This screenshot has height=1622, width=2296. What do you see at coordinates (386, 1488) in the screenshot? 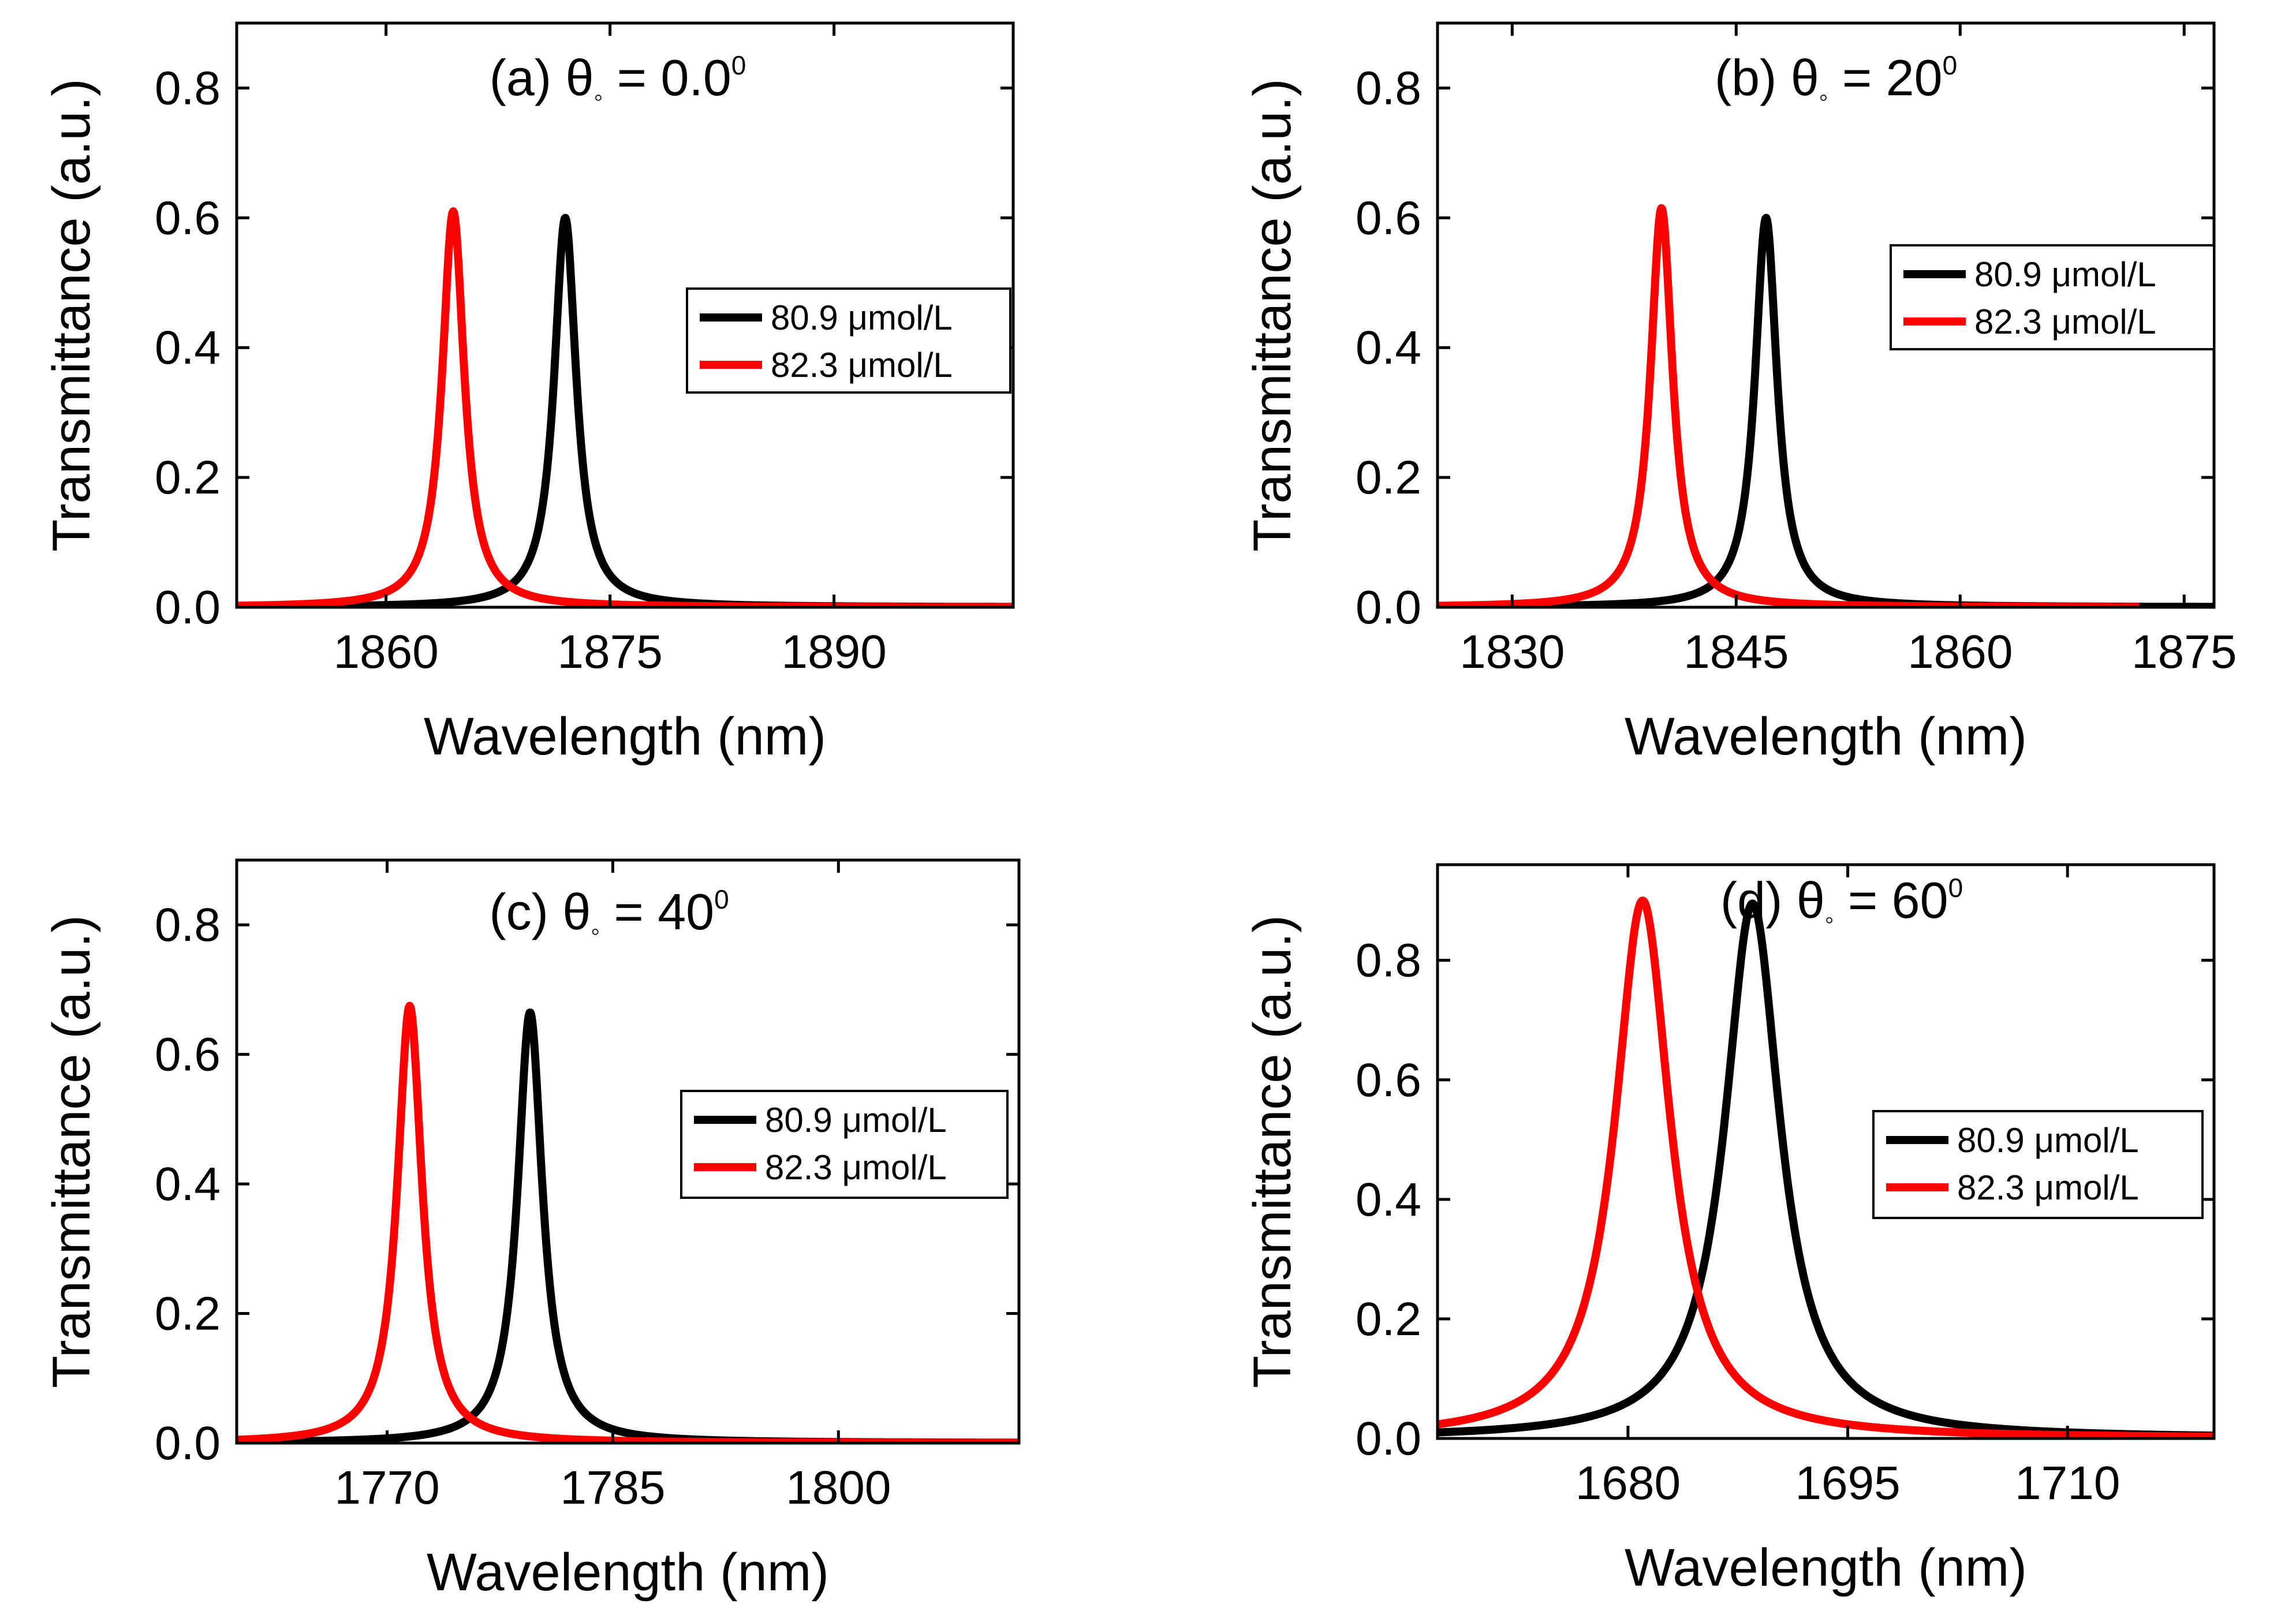
I see `x-tick-label: 1770` at bounding box center [386, 1488].